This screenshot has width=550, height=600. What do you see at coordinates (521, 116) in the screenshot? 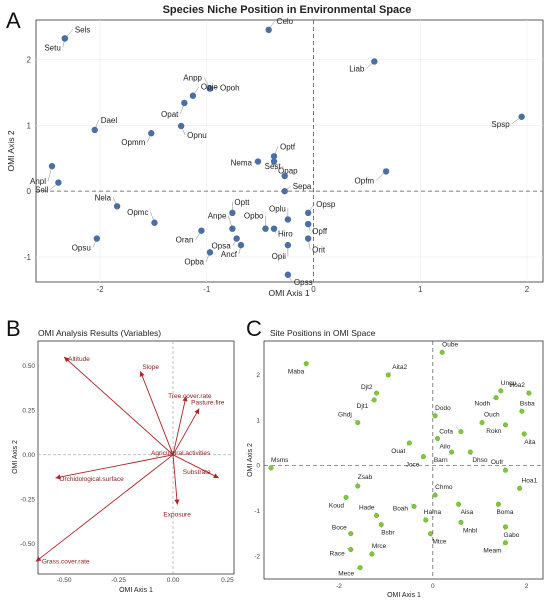
I see `panel-a-point-spsp` at bounding box center [521, 116].